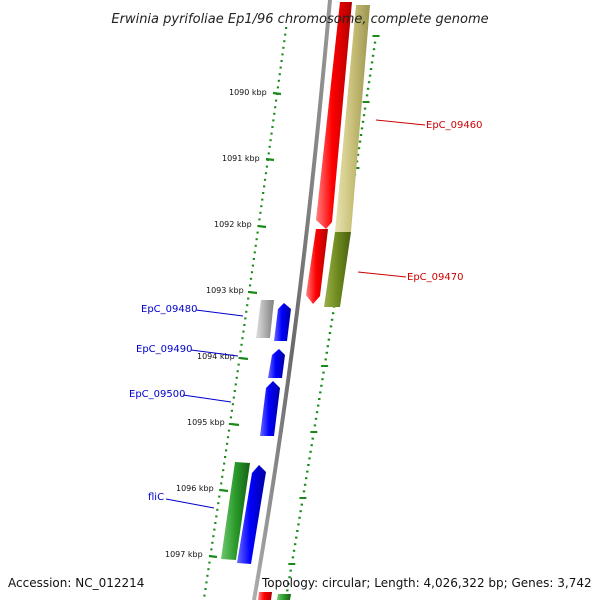 Image resolution: width=600 pixels, height=600 pixels. Describe the element at coordinates (454, 125) in the screenshot. I see `gene-label-EpC_09460: EpC_09460` at that location.